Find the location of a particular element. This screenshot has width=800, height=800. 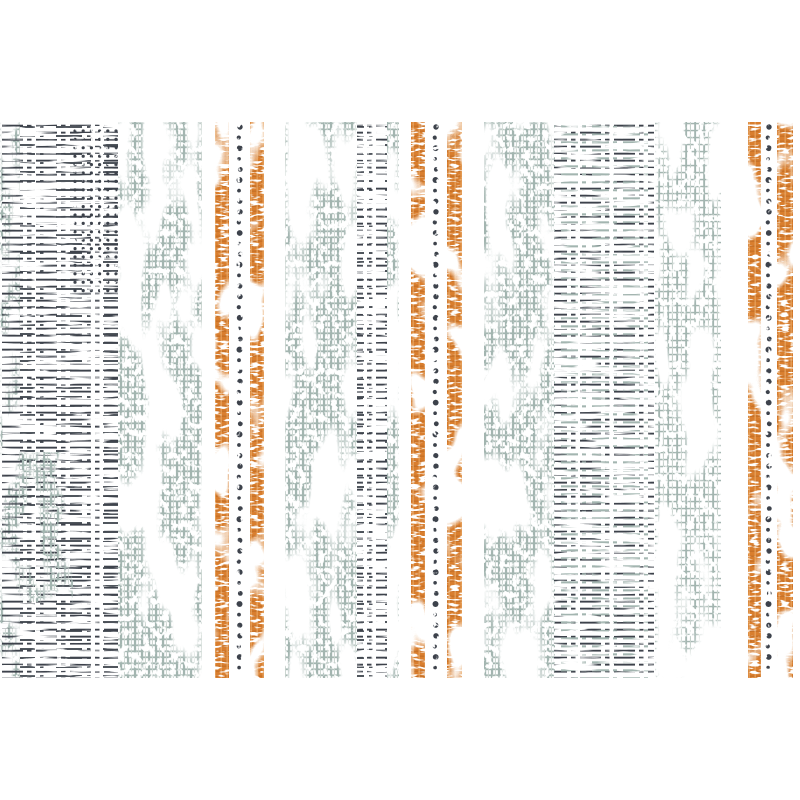

dot-grid-patch is located at coordinates (95, 211).